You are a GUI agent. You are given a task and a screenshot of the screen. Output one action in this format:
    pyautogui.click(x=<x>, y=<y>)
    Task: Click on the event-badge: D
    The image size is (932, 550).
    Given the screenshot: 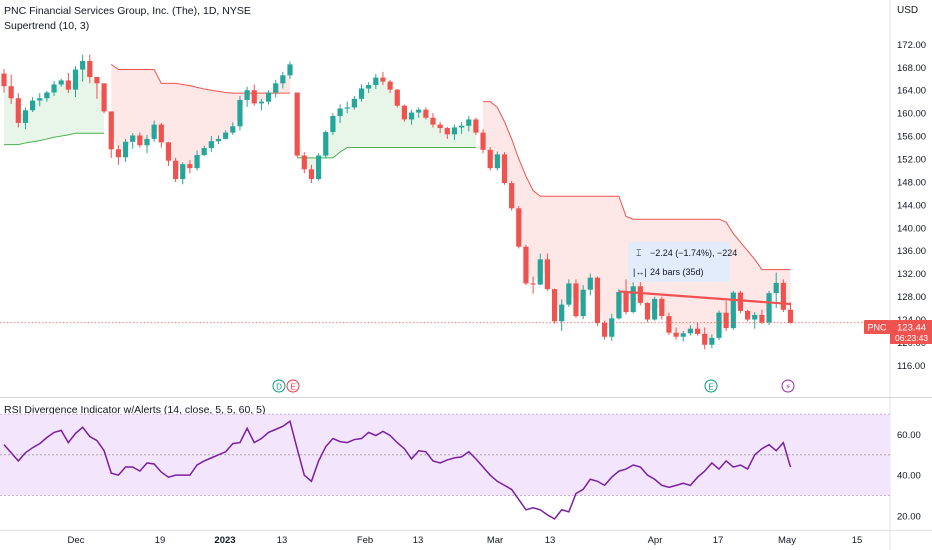 What is the action you would take?
    pyautogui.click(x=279, y=386)
    